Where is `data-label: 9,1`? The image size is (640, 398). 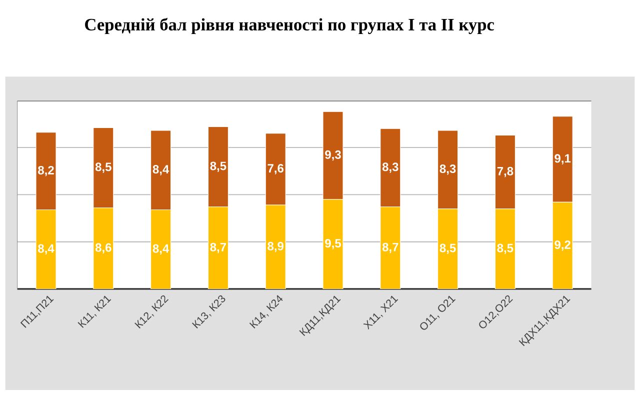
data-label: 9,1 is located at coordinates (562, 159).